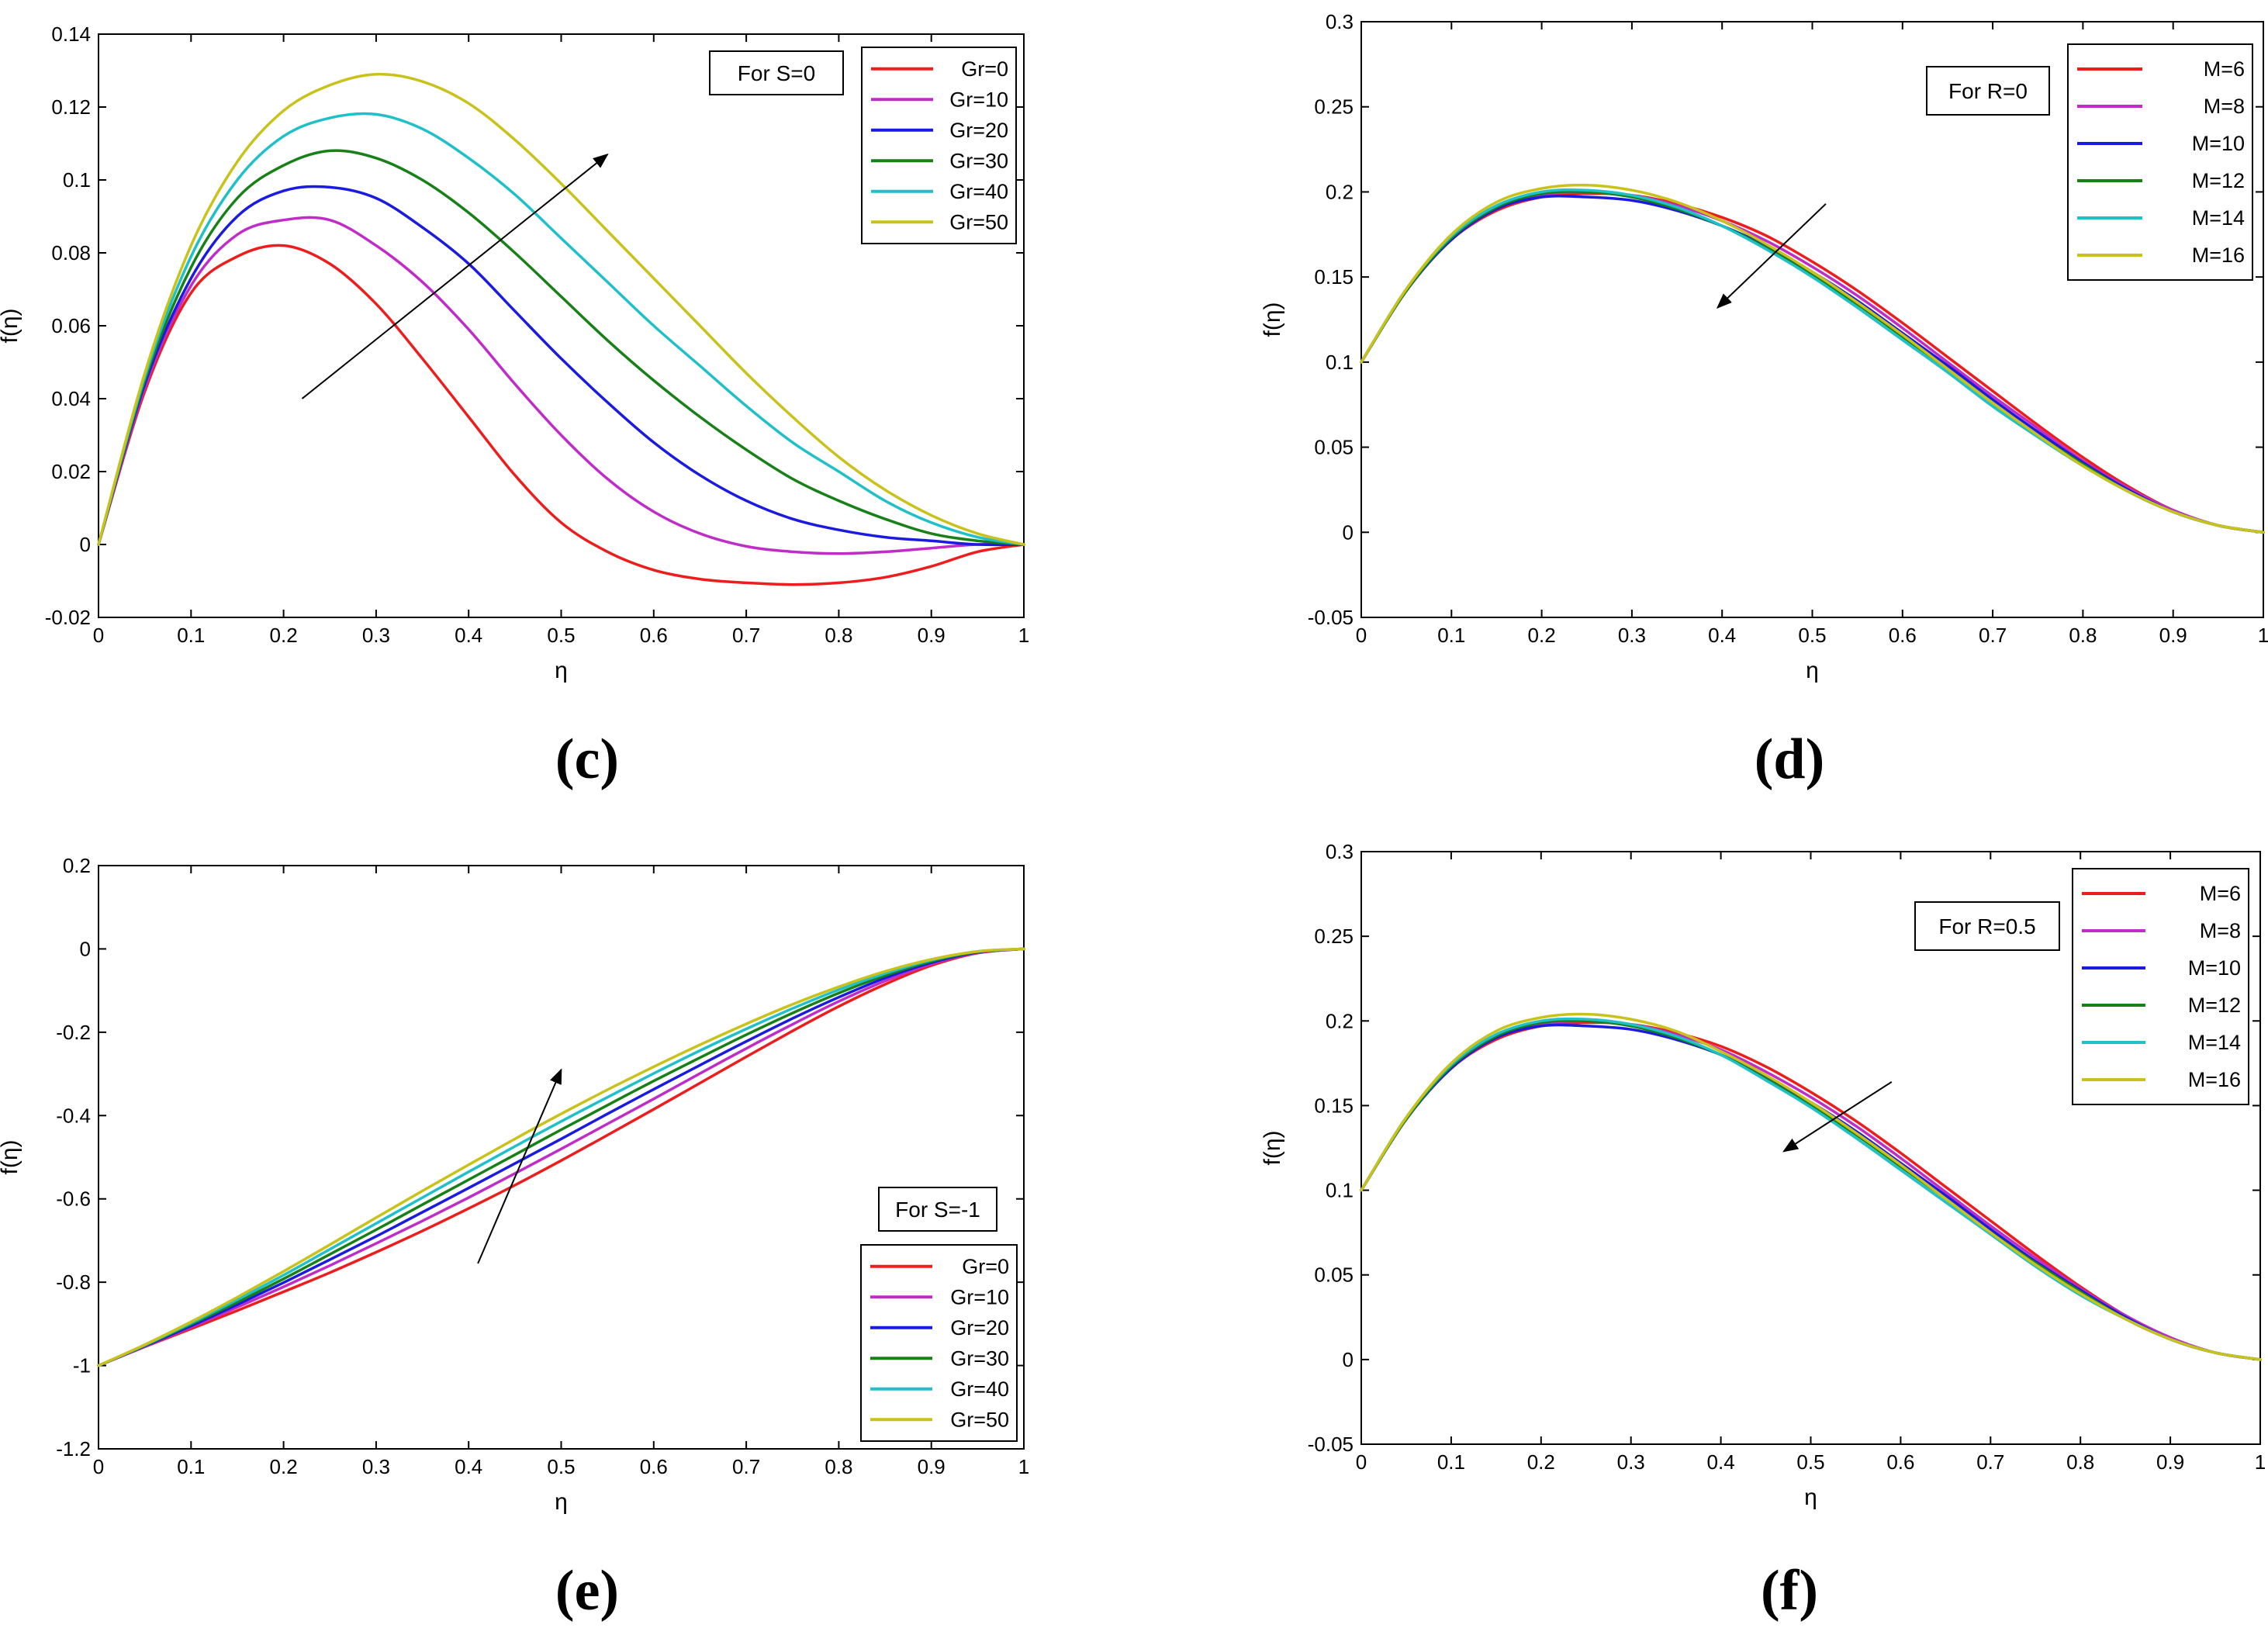 This screenshot has width=2268, height=1635. I want to click on y-tick-label: -0.02, so click(68, 617).